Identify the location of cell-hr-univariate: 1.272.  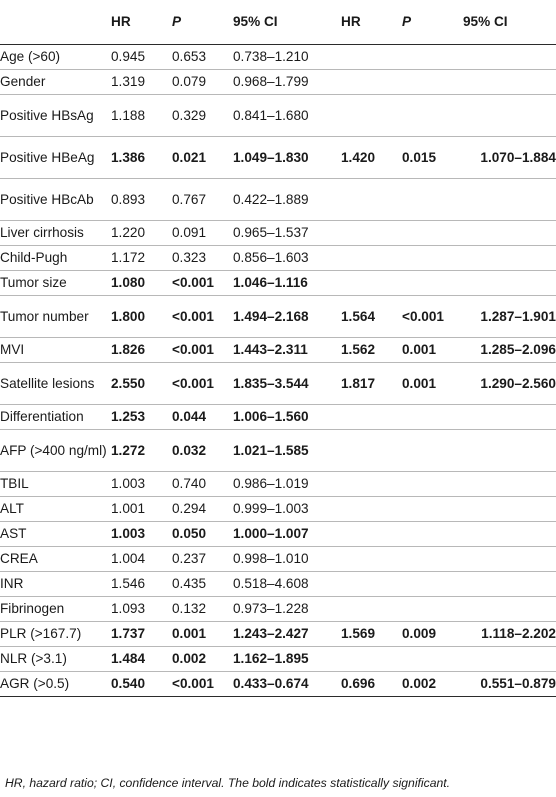
(128, 450).